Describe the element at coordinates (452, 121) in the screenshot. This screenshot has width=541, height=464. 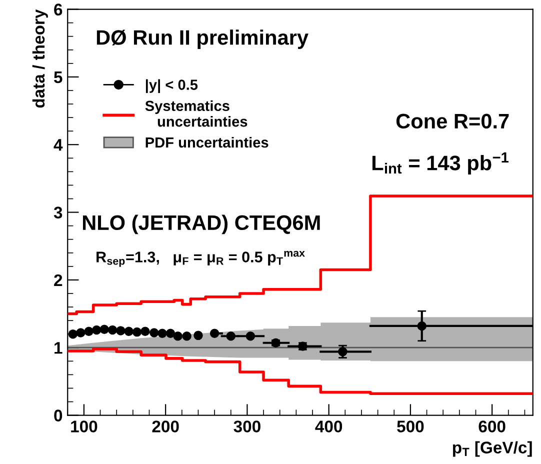
I see `annotation: Cone R=0.7` at that location.